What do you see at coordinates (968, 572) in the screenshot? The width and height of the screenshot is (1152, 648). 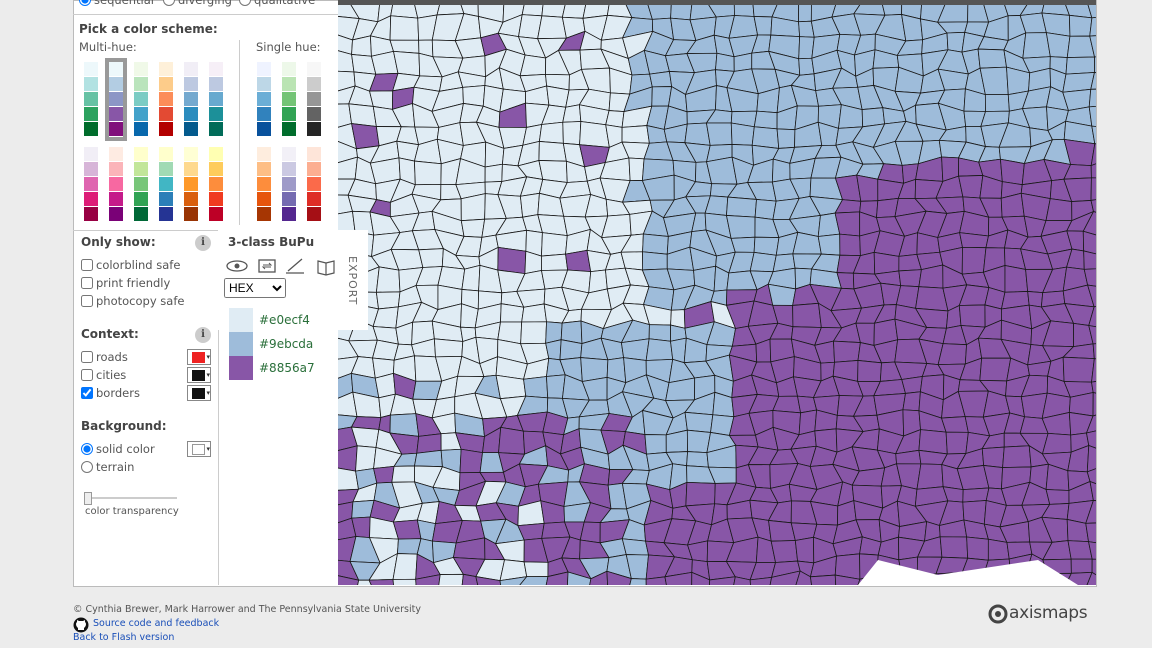 I see `coast` at bounding box center [968, 572].